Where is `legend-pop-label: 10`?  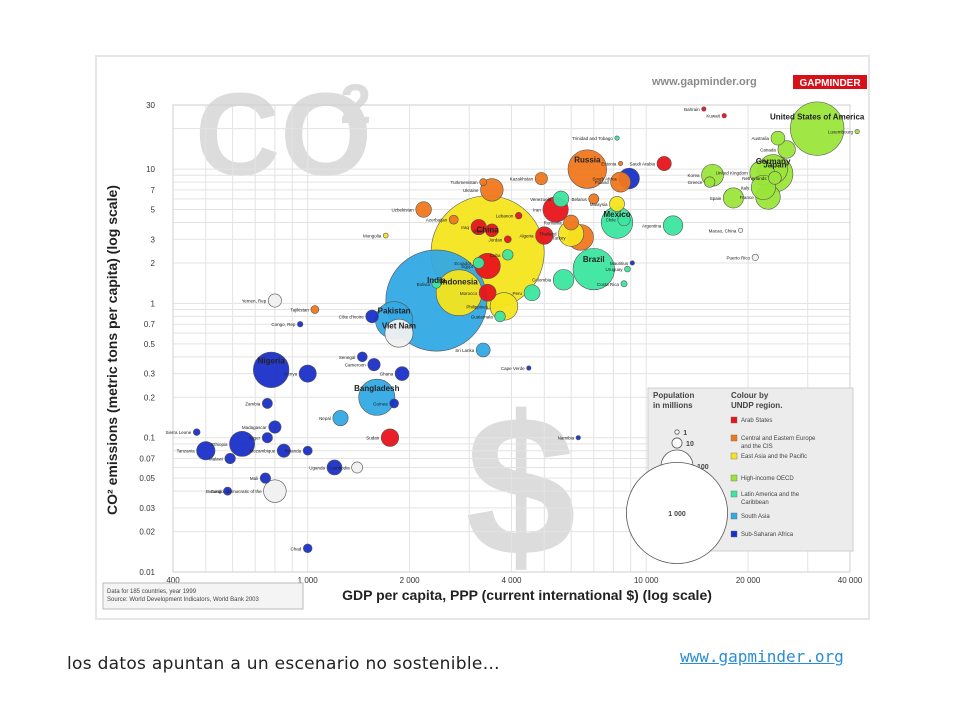
legend-pop-label: 10 is located at coordinates (690, 444).